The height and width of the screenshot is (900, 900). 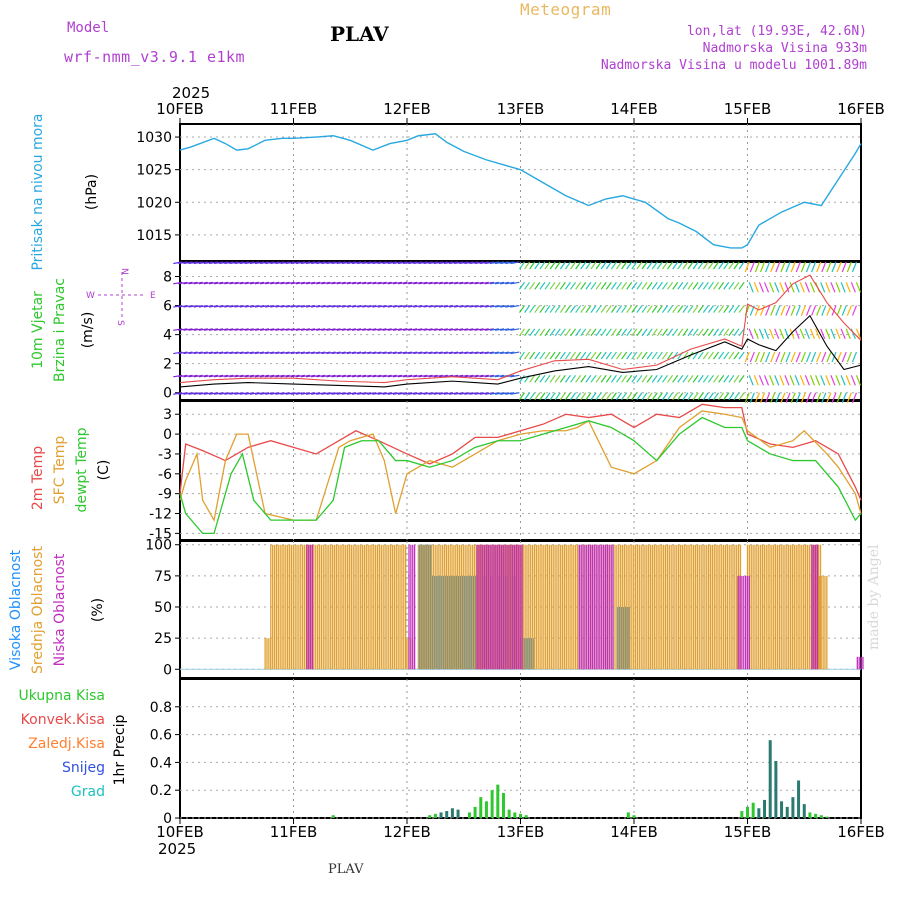 What do you see at coordinates (160, 515) in the screenshot?
I see `y-tick-label: -12` at bounding box center [160, 515].